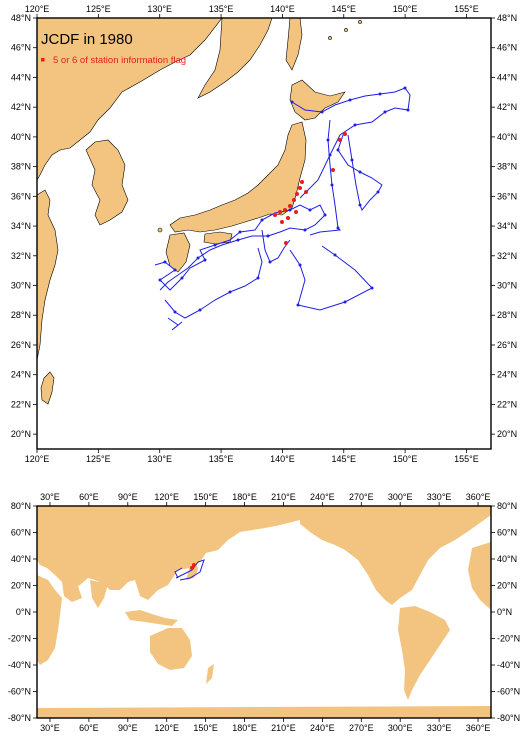 Image resolution: width=529 pixels, height=755 pixels. Describe the element at coordinates (507, 404) in the screenshot. I see `lat-tick-label: 22°N` at that location.